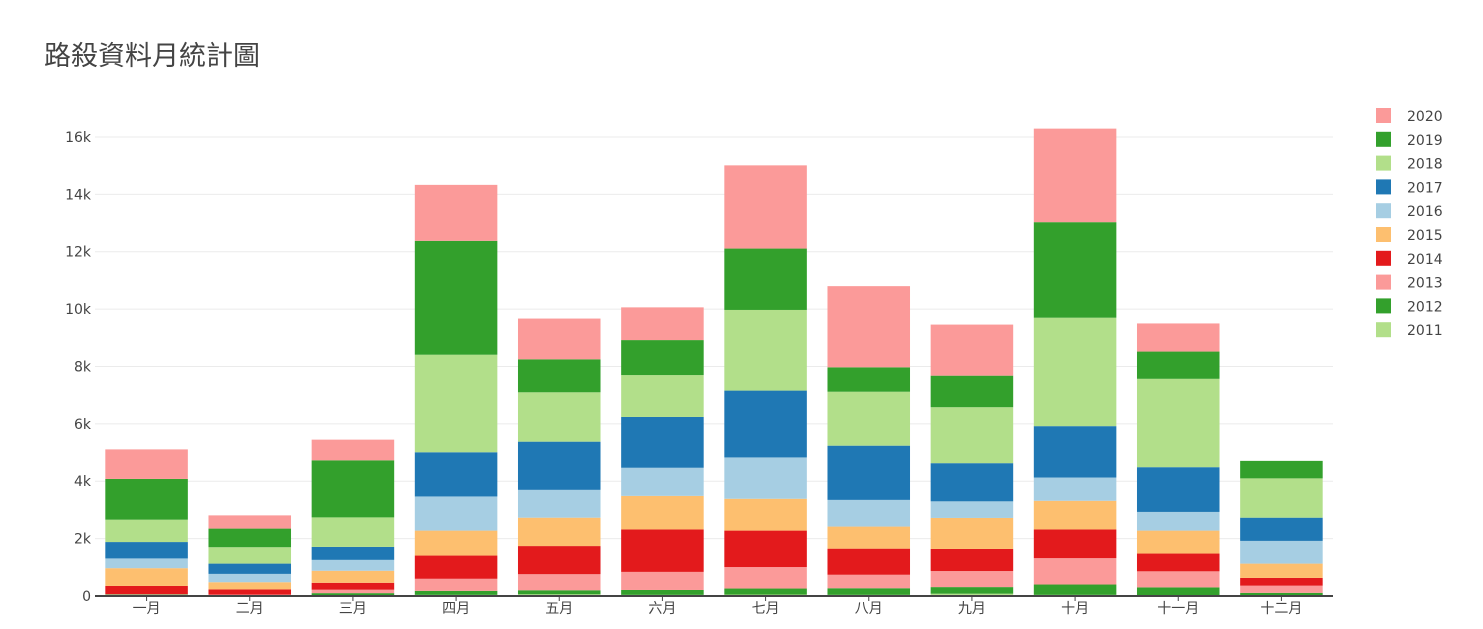 The height and width of the screenshot is (629, 1483). I want to click on legend-label-2018: 2018, so click(1425, 165).